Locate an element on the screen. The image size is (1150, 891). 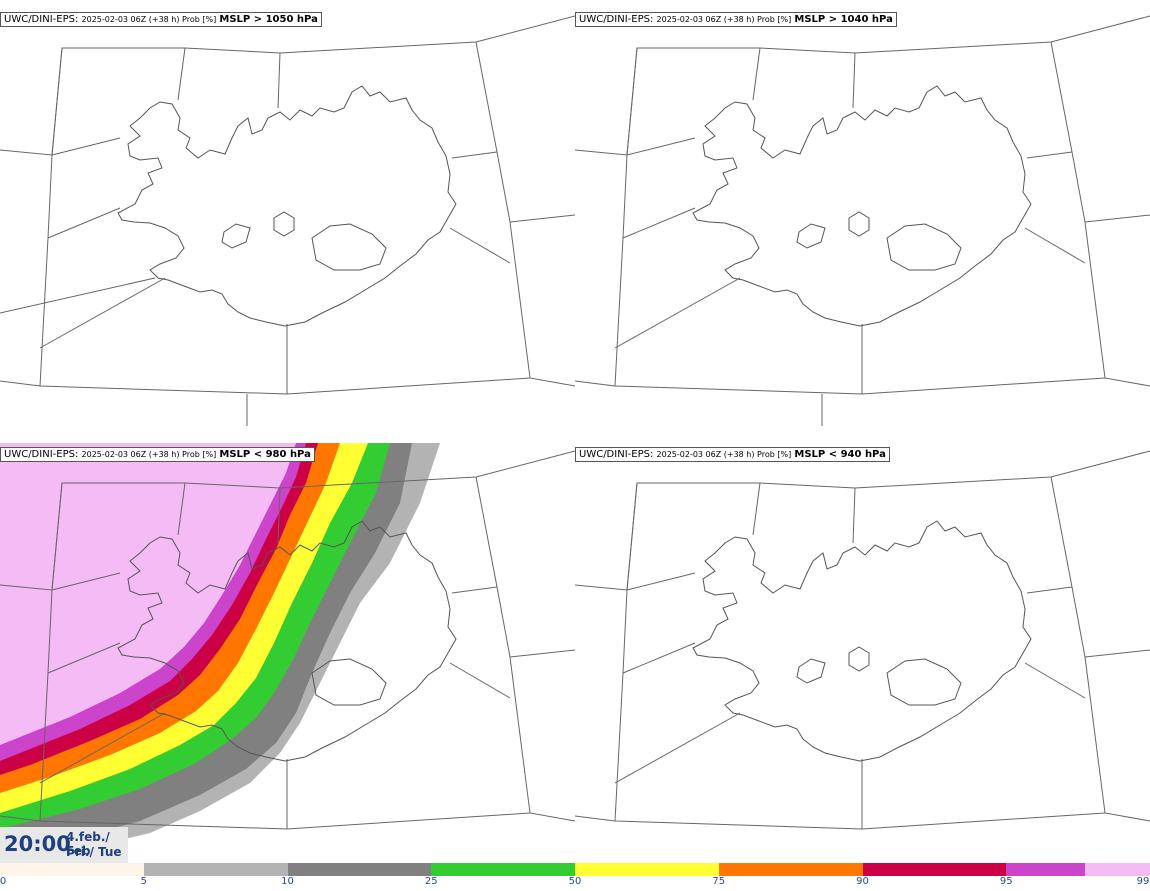
probability-colorbar is located at coordinates (575, 869).